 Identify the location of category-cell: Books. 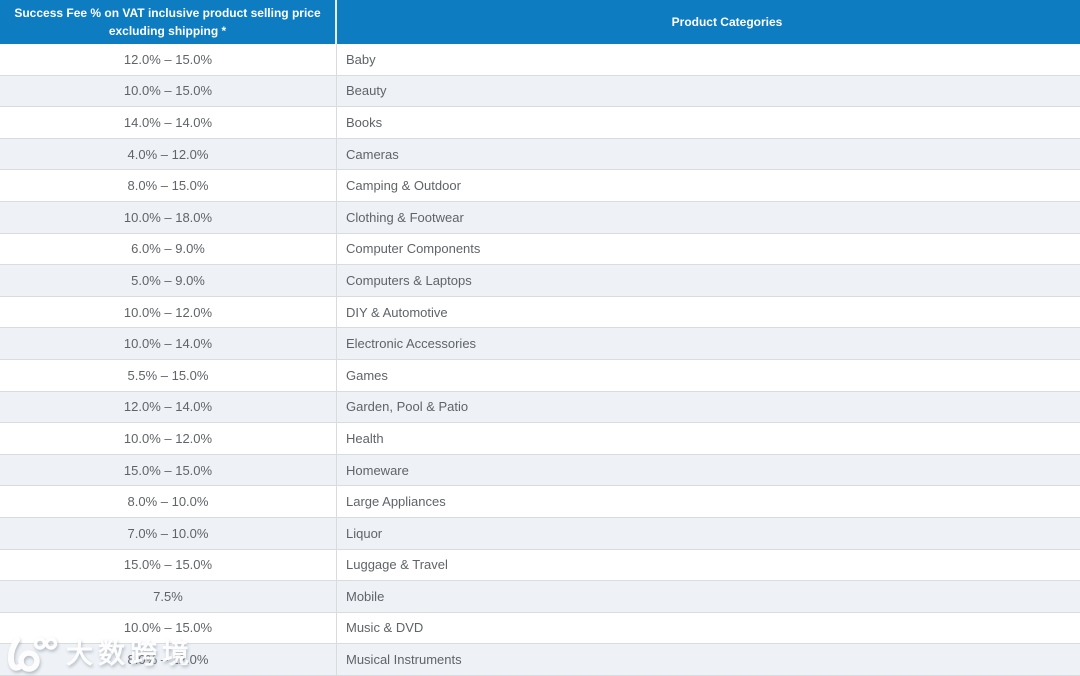
(364, 122).